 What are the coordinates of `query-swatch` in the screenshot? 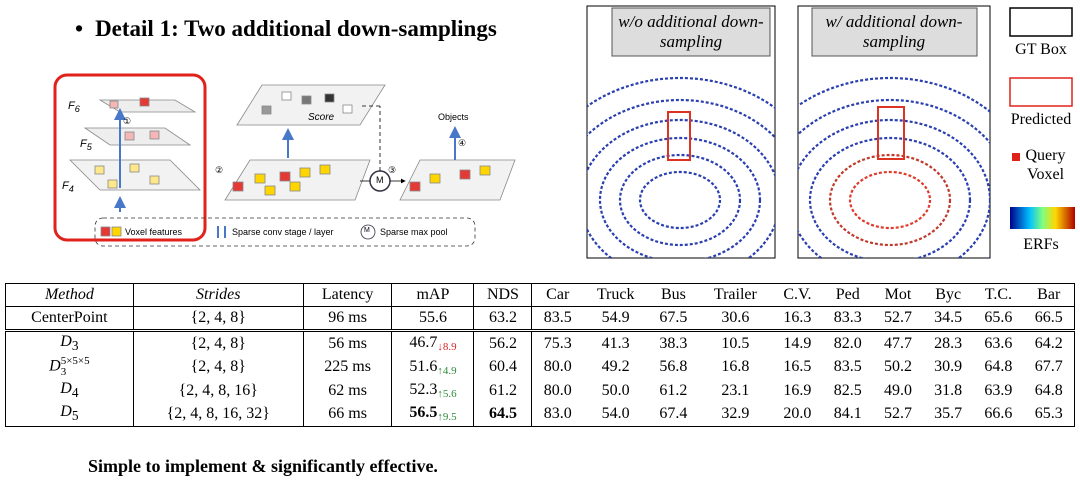 It's located at (1016, 157).